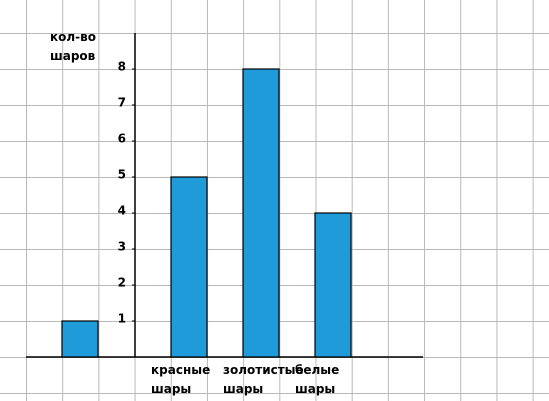  What do you see at coordinates (122, 139) in the screenshot?
I see `y-tick-label: 6` at bounding box center [122, 139].